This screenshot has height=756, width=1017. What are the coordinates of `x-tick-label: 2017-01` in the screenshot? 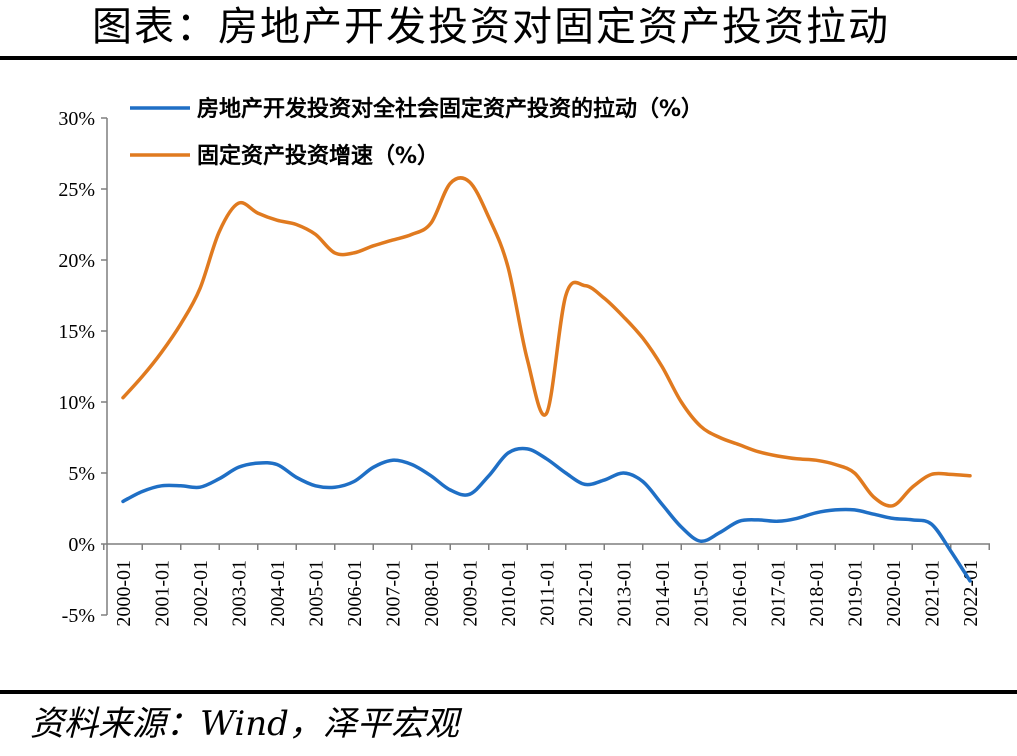 It's located at (779, 593).